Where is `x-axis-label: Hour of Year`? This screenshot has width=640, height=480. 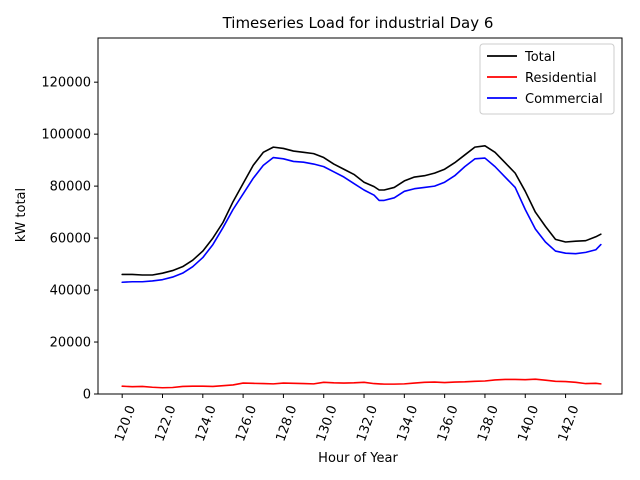 x-axis-label: Hour of Year is located at coordinates (358, 458).